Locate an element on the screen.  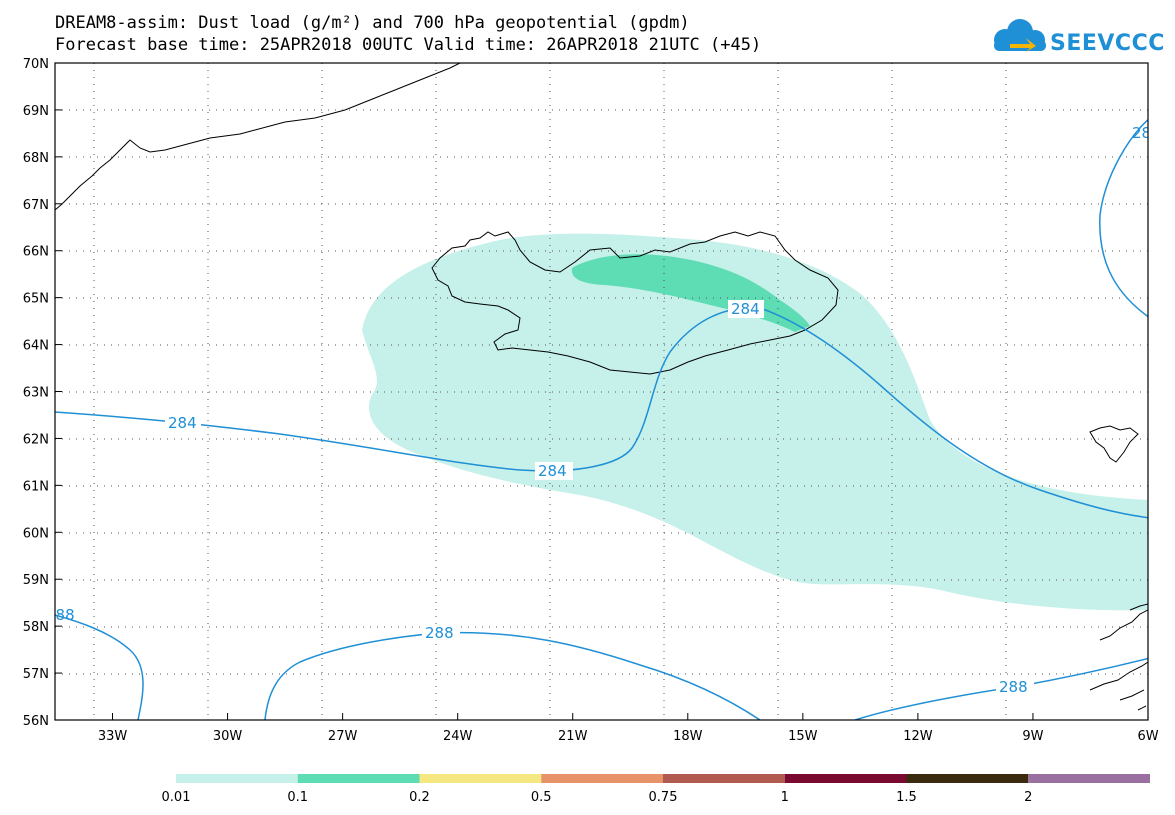
x-tick-label: 12W is located at coordinates (918, 736).